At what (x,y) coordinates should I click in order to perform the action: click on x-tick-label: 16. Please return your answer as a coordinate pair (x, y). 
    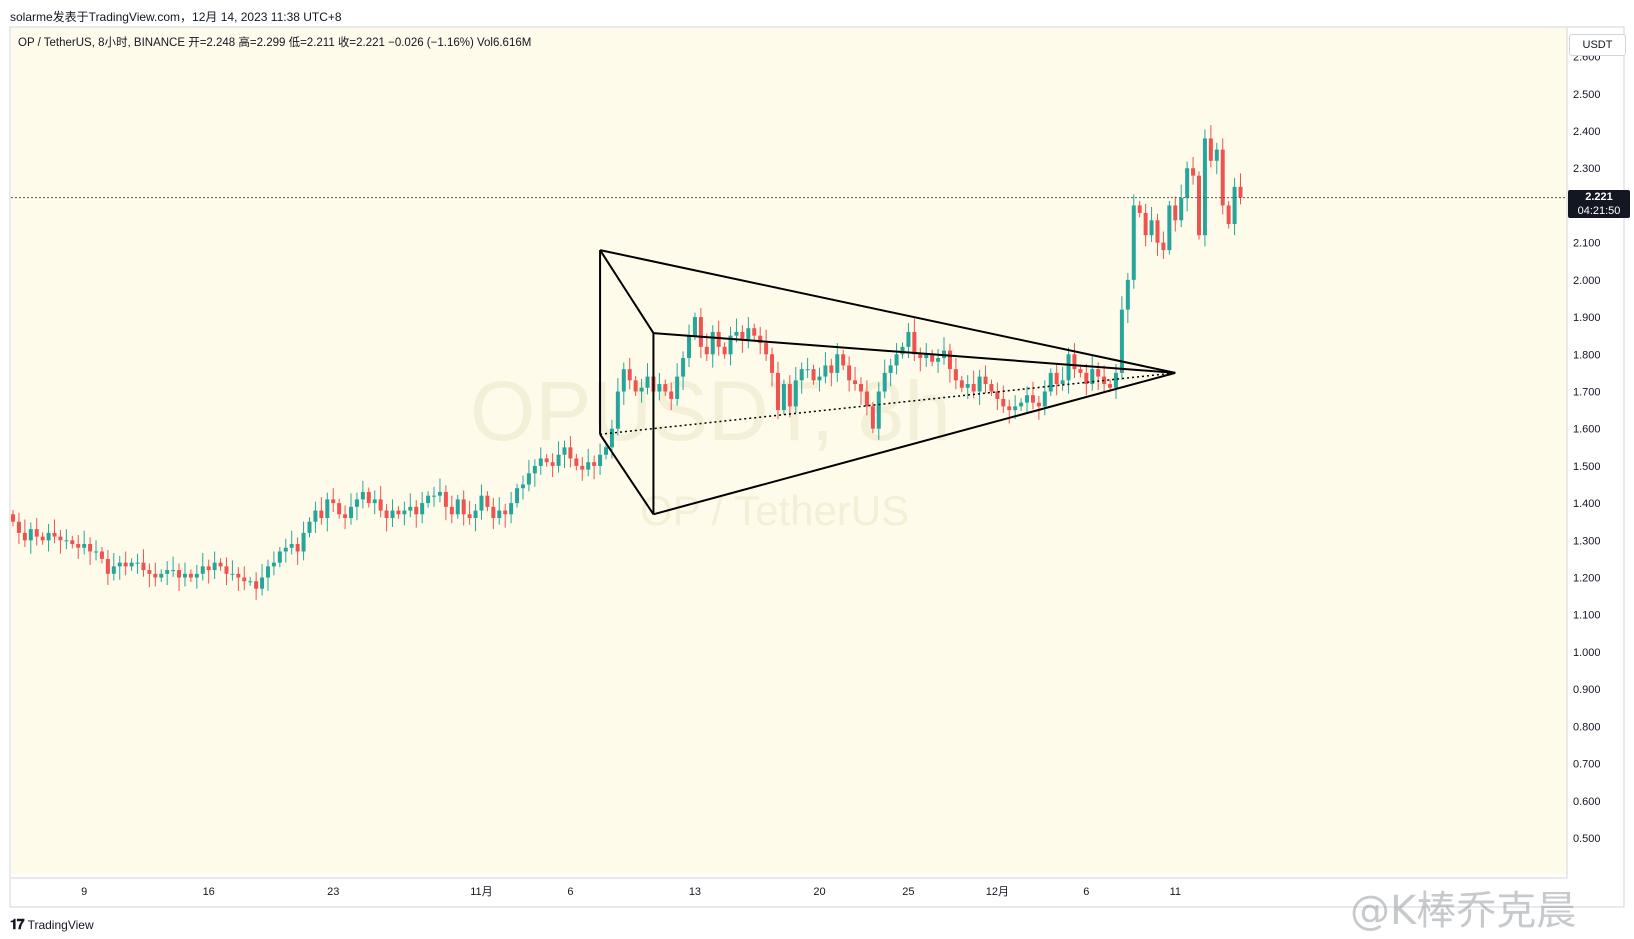
    Looking at the image, I should click on (209, 892).